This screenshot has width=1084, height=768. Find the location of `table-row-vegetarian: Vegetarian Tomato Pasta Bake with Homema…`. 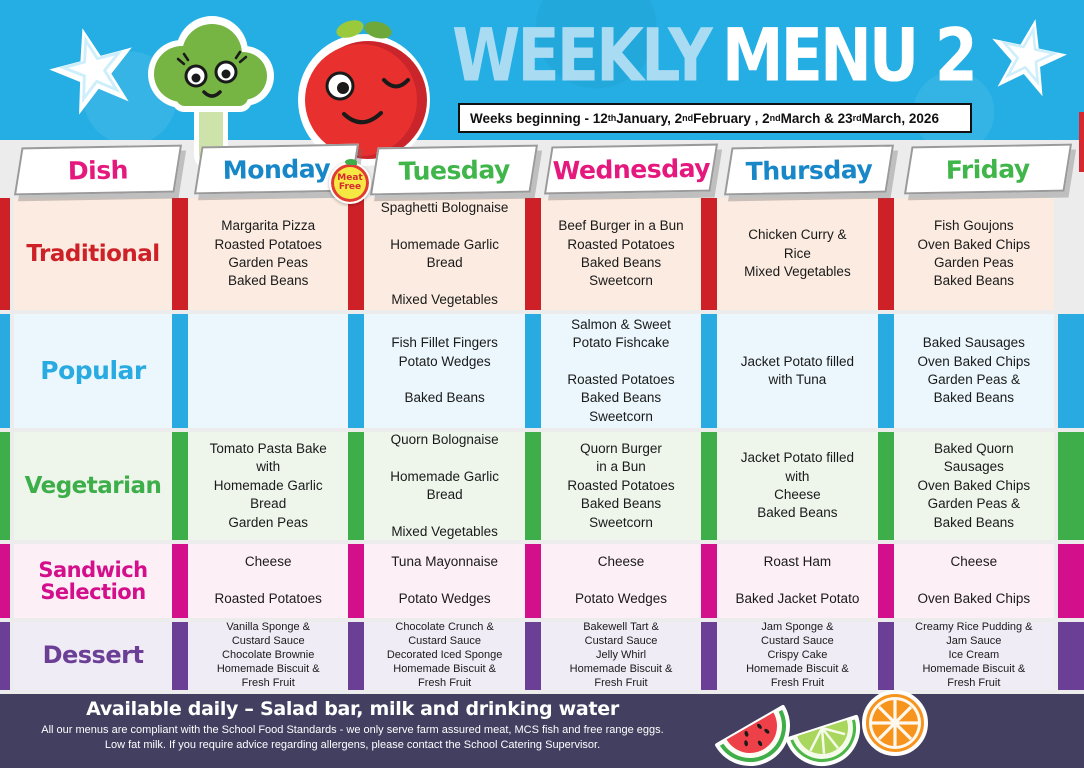

table-row-vegetarian: Vegetarian Tomato Pasta Bake with Homema… is located at coordinates (542, 486).